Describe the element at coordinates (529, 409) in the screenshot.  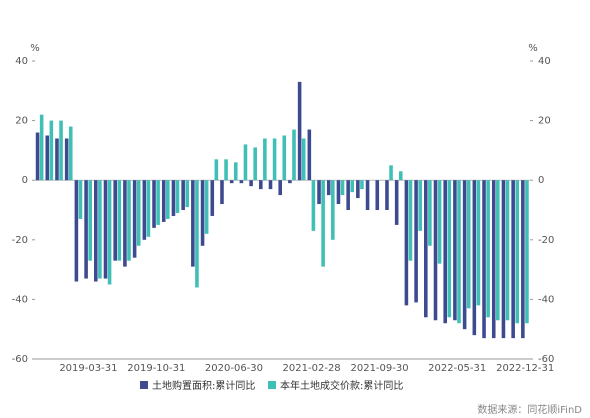
I see `source: 数据来源：同花顺iFinD` at that location.